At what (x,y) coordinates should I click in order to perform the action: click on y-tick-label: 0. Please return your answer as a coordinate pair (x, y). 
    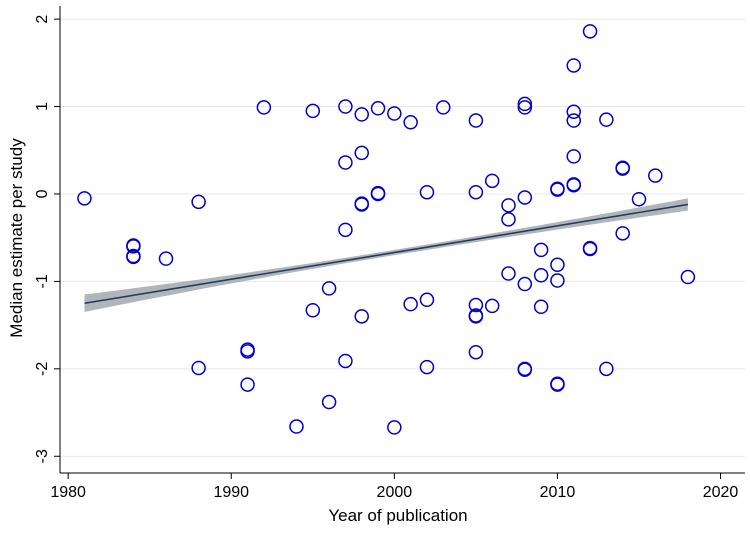
    Looking at the image, I should click on (42, 193).